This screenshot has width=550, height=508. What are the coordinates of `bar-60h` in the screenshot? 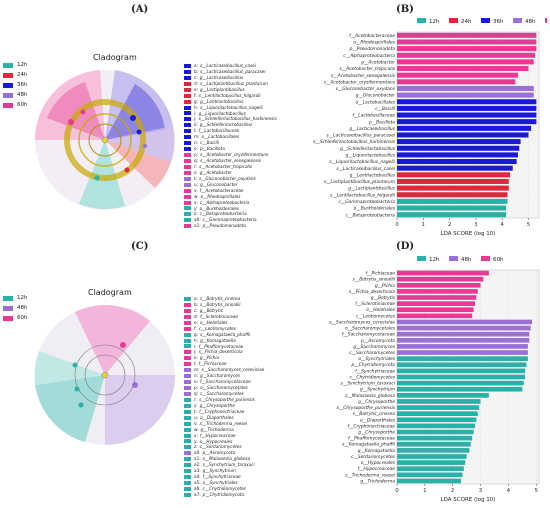 It's located at (467, 49).